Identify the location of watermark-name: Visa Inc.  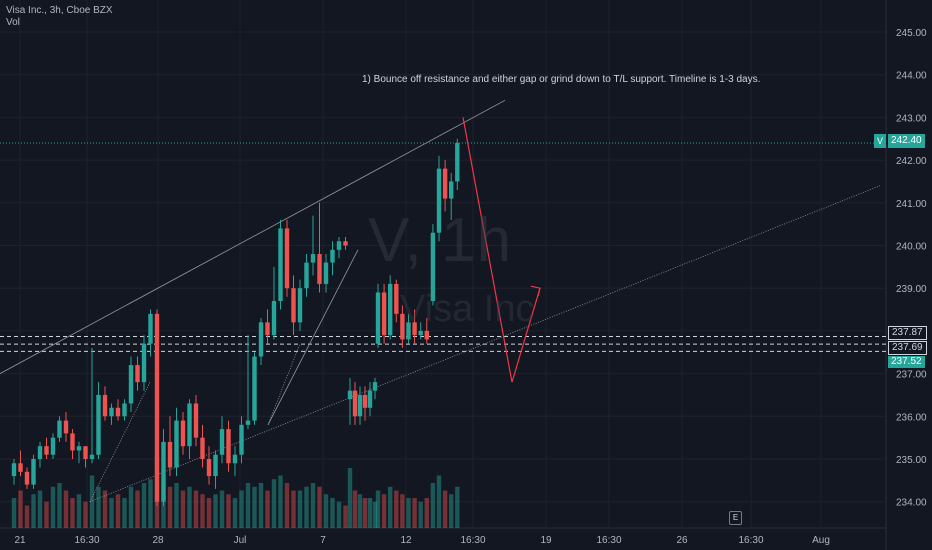
(467, 309).